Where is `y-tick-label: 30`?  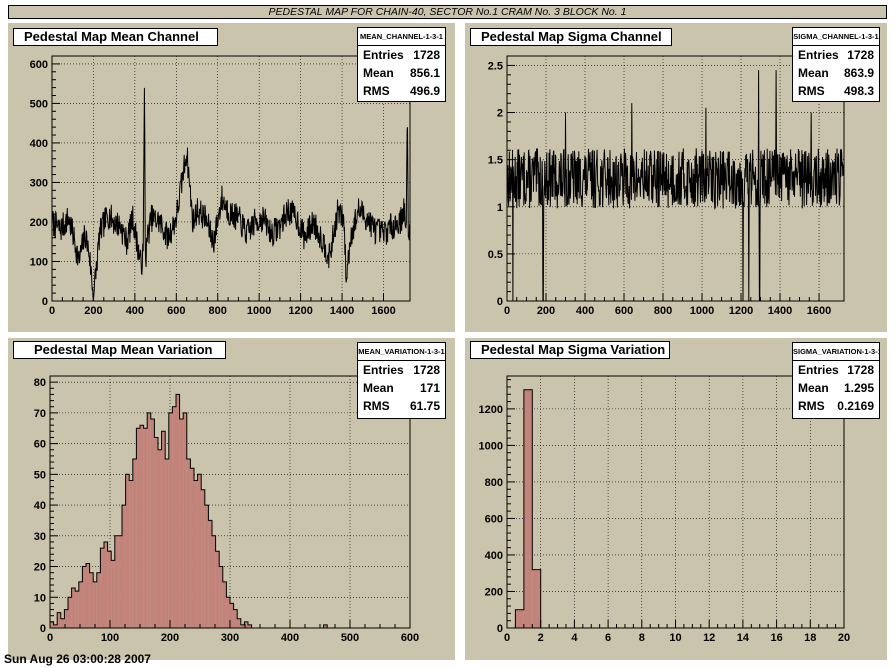 y-tick-label: 30 is located at coordinates (40, 537).